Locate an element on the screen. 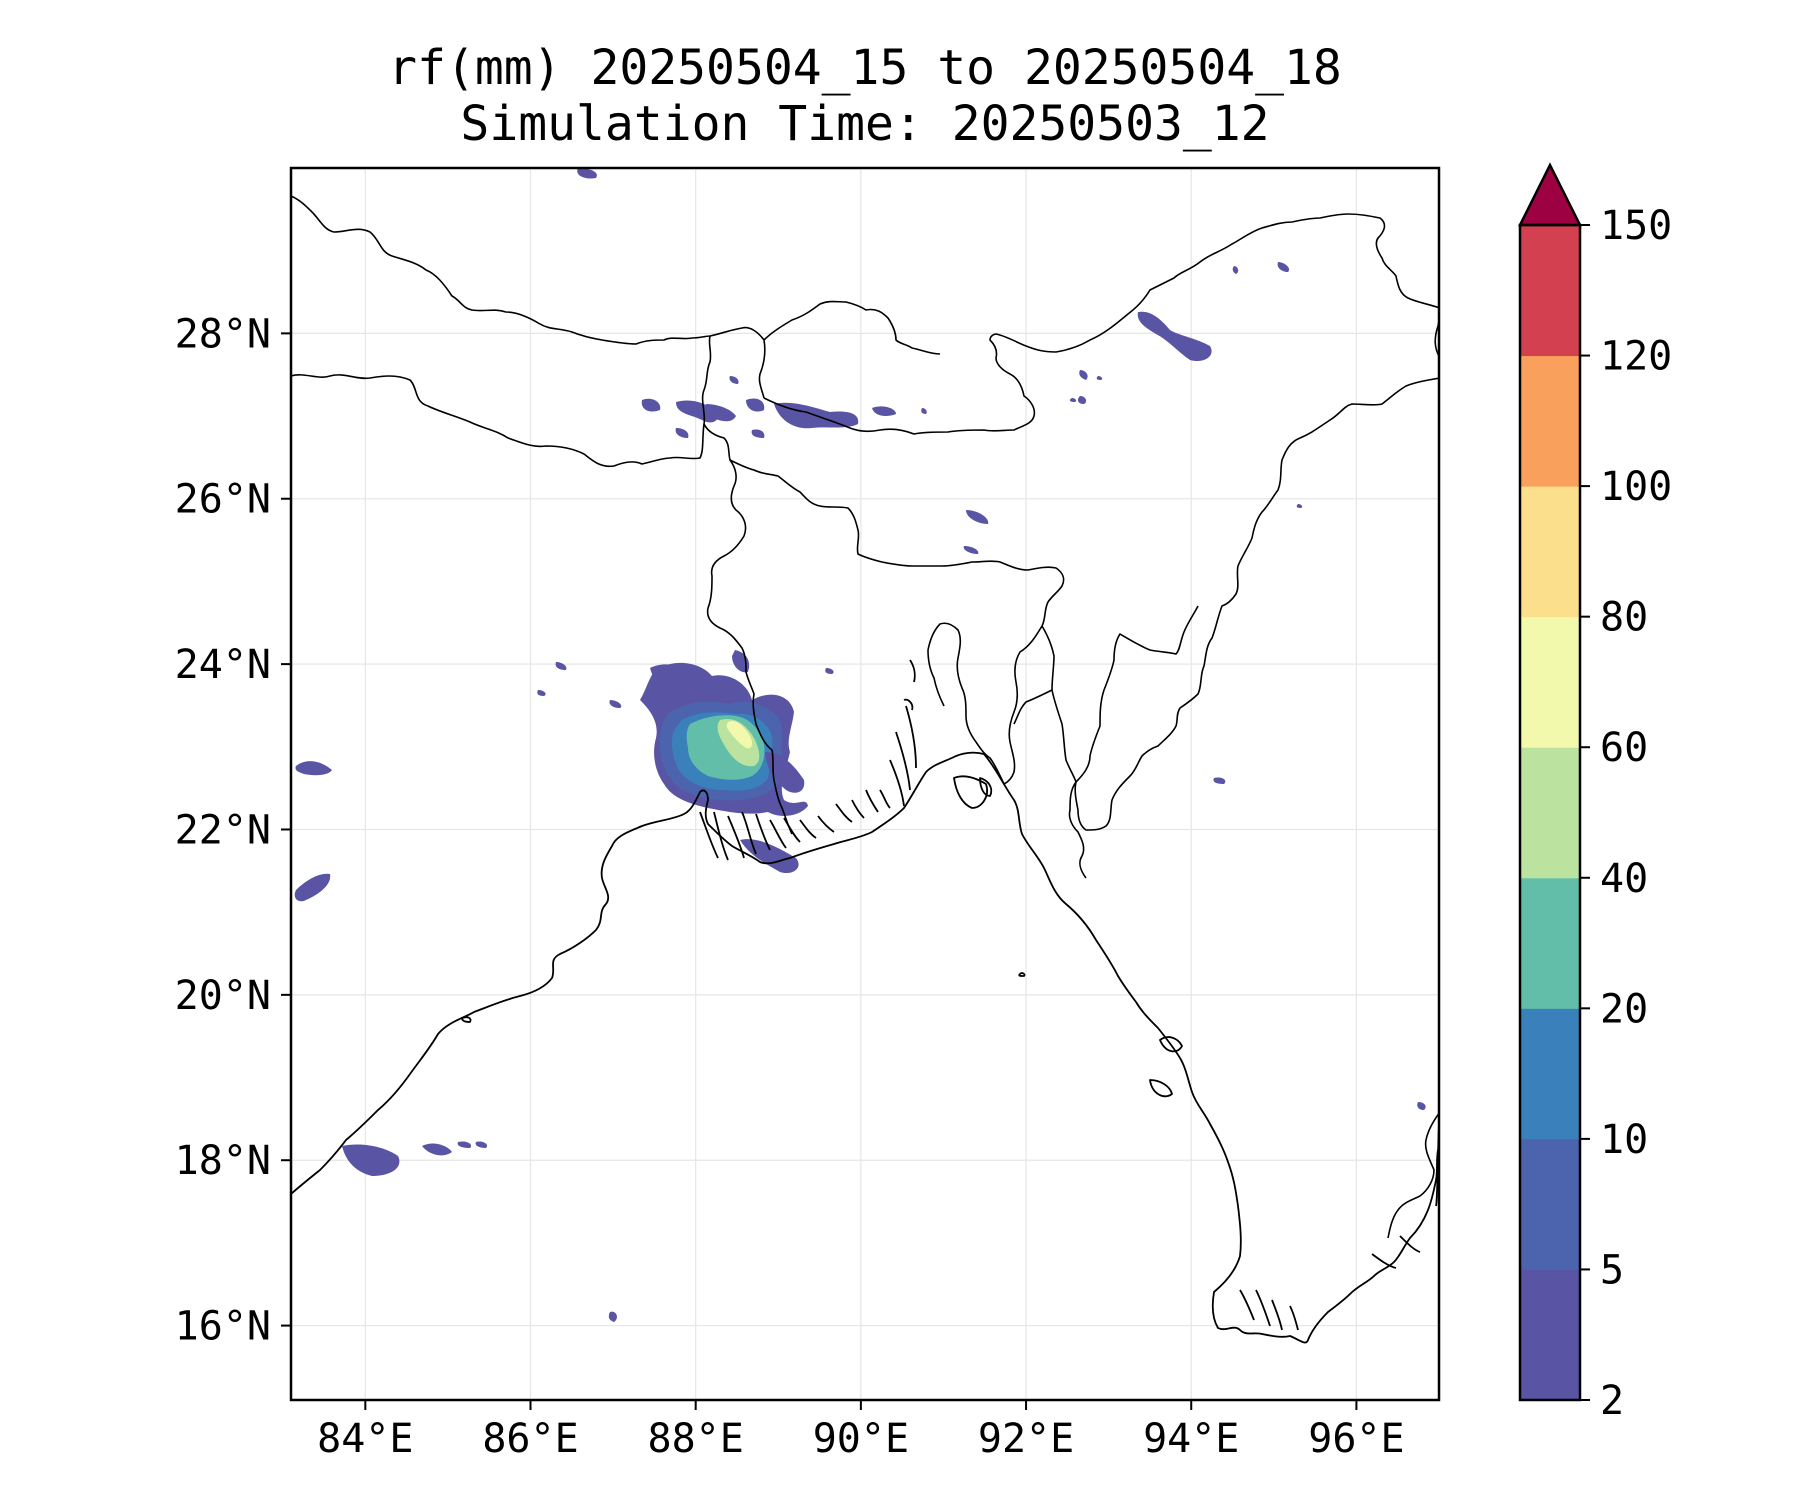 This screenshot has width=1800, height=1500. lat-tick-label: 22°N is located at coordinates (223, 830).